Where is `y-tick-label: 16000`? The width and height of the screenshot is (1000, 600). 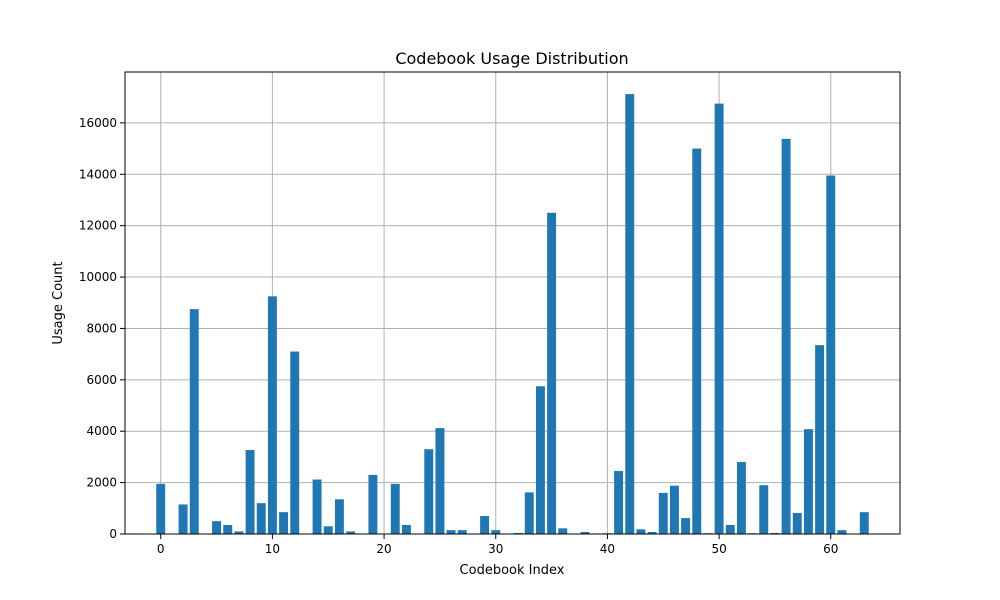 y-tick-label: 16000 is located at coordinates (98, 123).